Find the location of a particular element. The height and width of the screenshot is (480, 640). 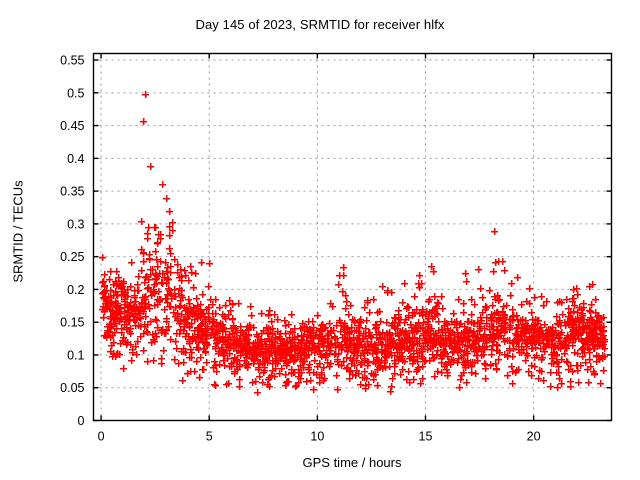

y-tick-label: 0.3 is located at coordinates (75, 224).